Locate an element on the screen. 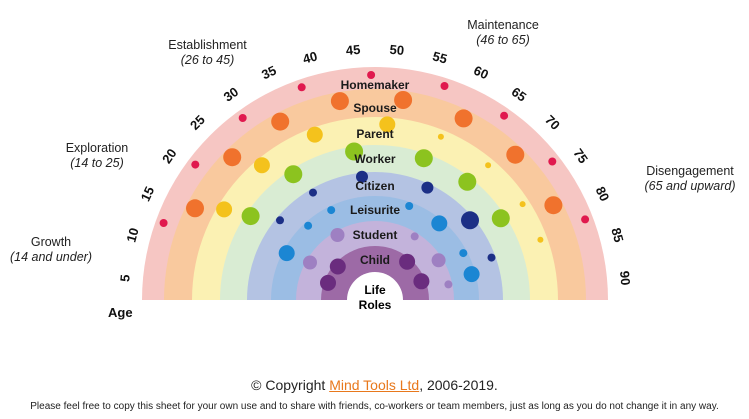 Image resolution: width=749 pixels, height=419 pixels. stage-growth: Growth (14 and under) is located at coordinates (51, 250).